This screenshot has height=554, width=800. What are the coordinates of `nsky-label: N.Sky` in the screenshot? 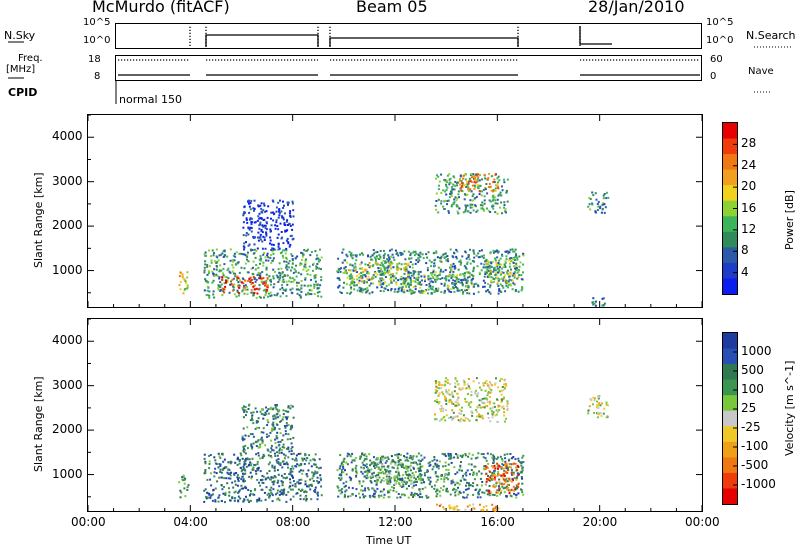 It's located at (20, 35).